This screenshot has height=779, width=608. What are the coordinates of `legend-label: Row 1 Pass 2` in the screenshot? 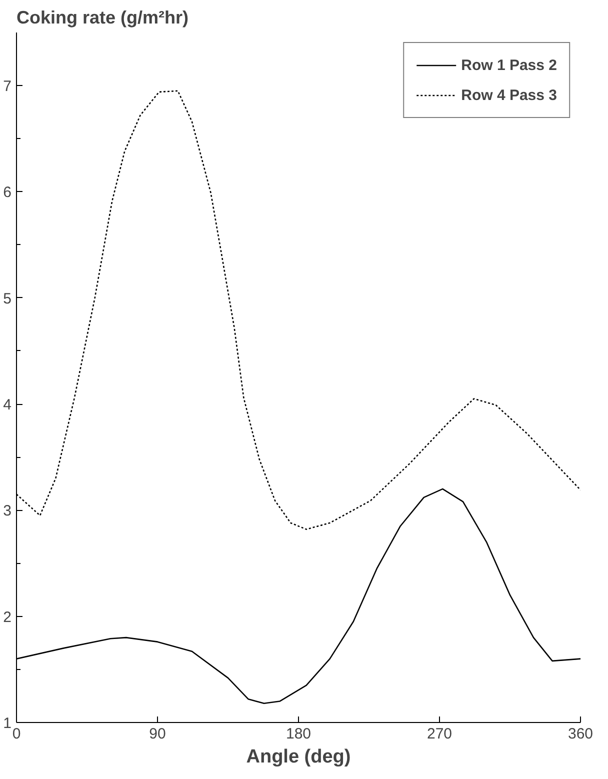 It's located at (509, 65).